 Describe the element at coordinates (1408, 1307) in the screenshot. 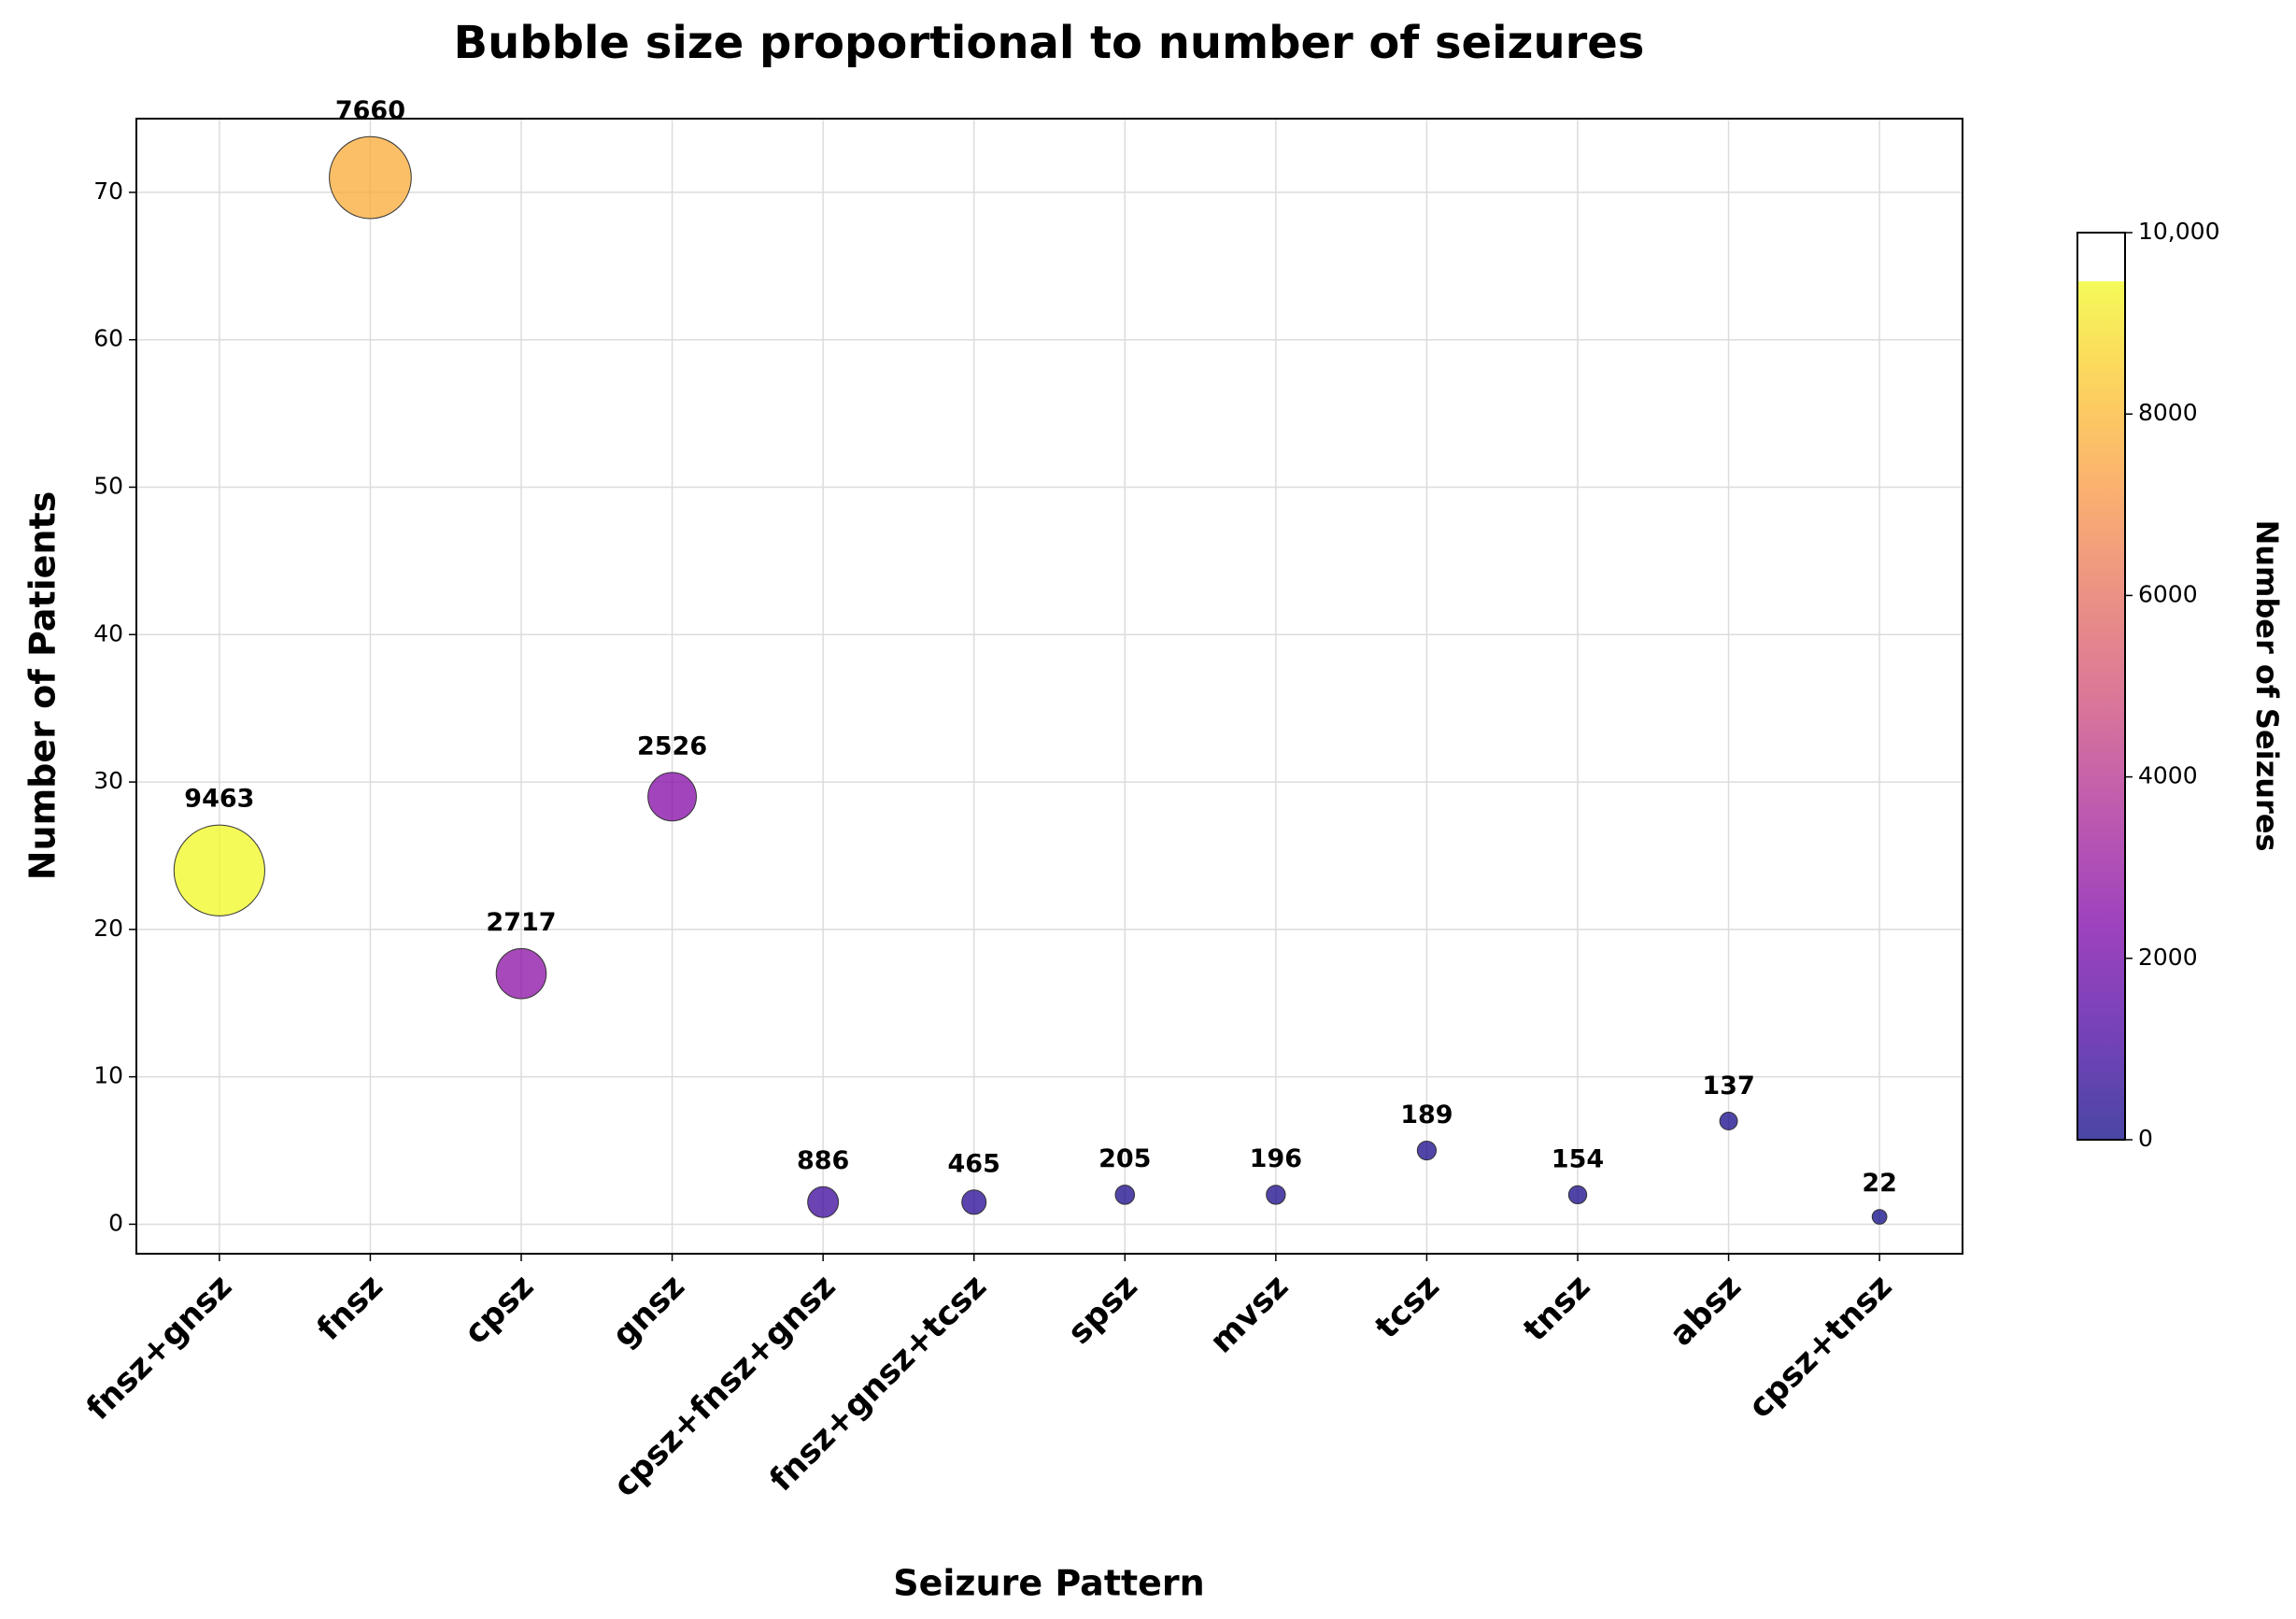

I see `x-tick-label: tcsz` at that location.